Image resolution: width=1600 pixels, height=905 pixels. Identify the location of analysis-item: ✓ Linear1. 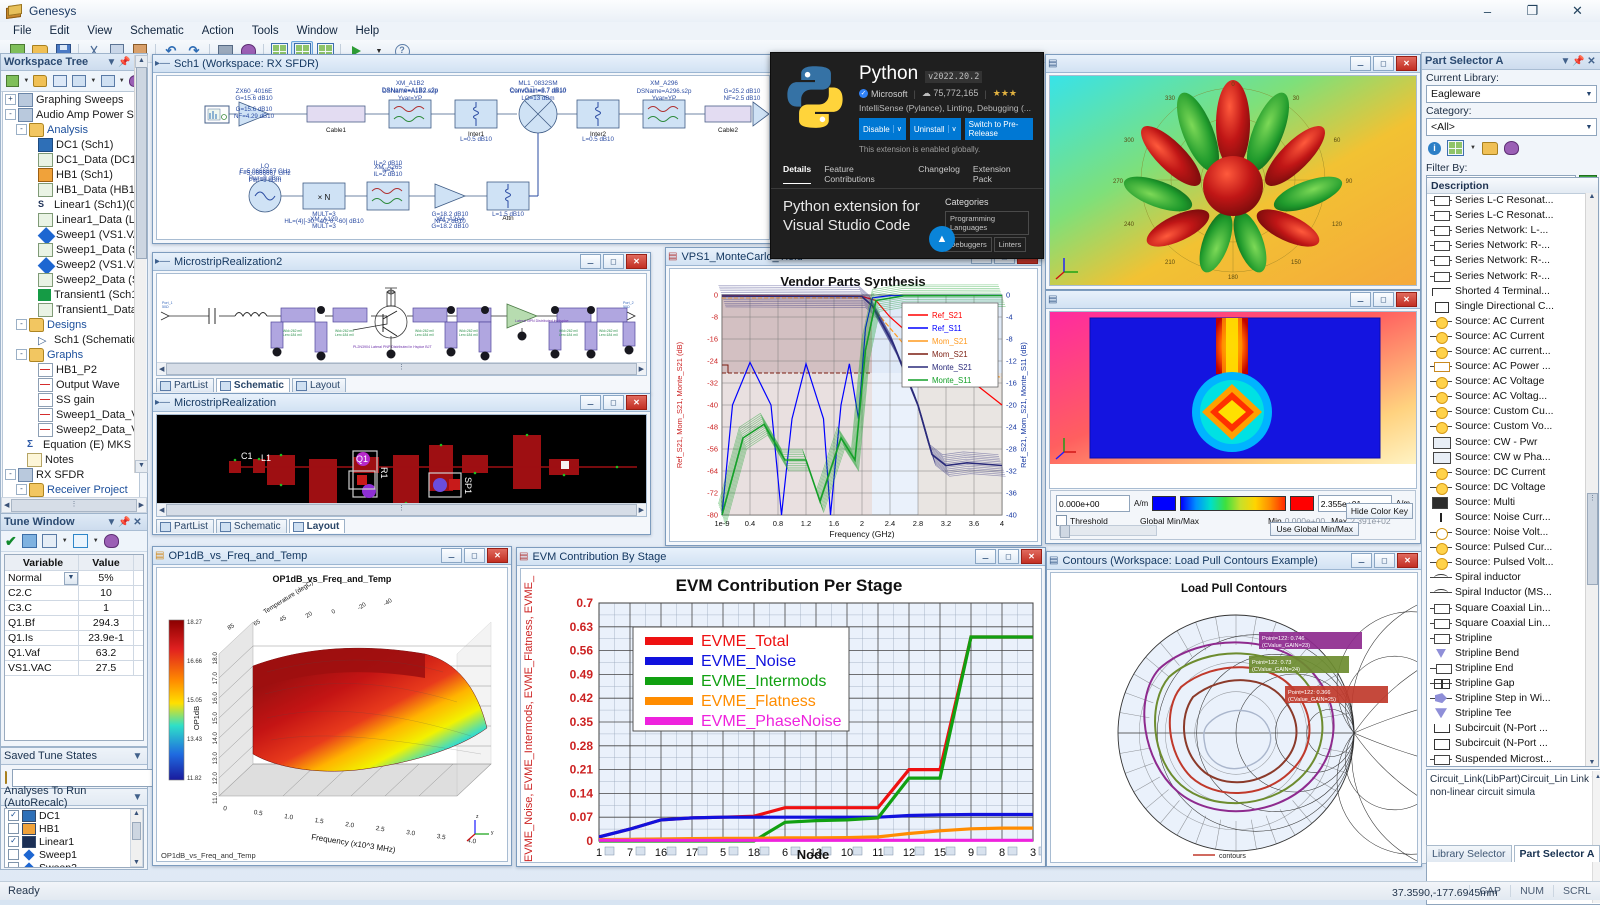
(74, 841).